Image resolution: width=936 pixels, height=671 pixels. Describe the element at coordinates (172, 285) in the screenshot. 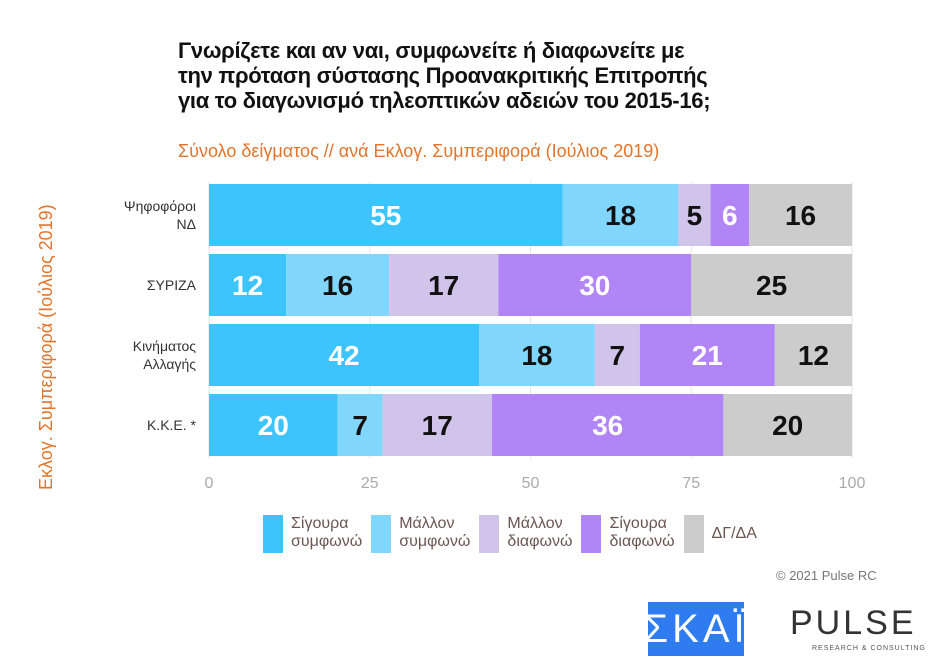

I see `category-label: ΣΥΡΙΖΑ` at that location.